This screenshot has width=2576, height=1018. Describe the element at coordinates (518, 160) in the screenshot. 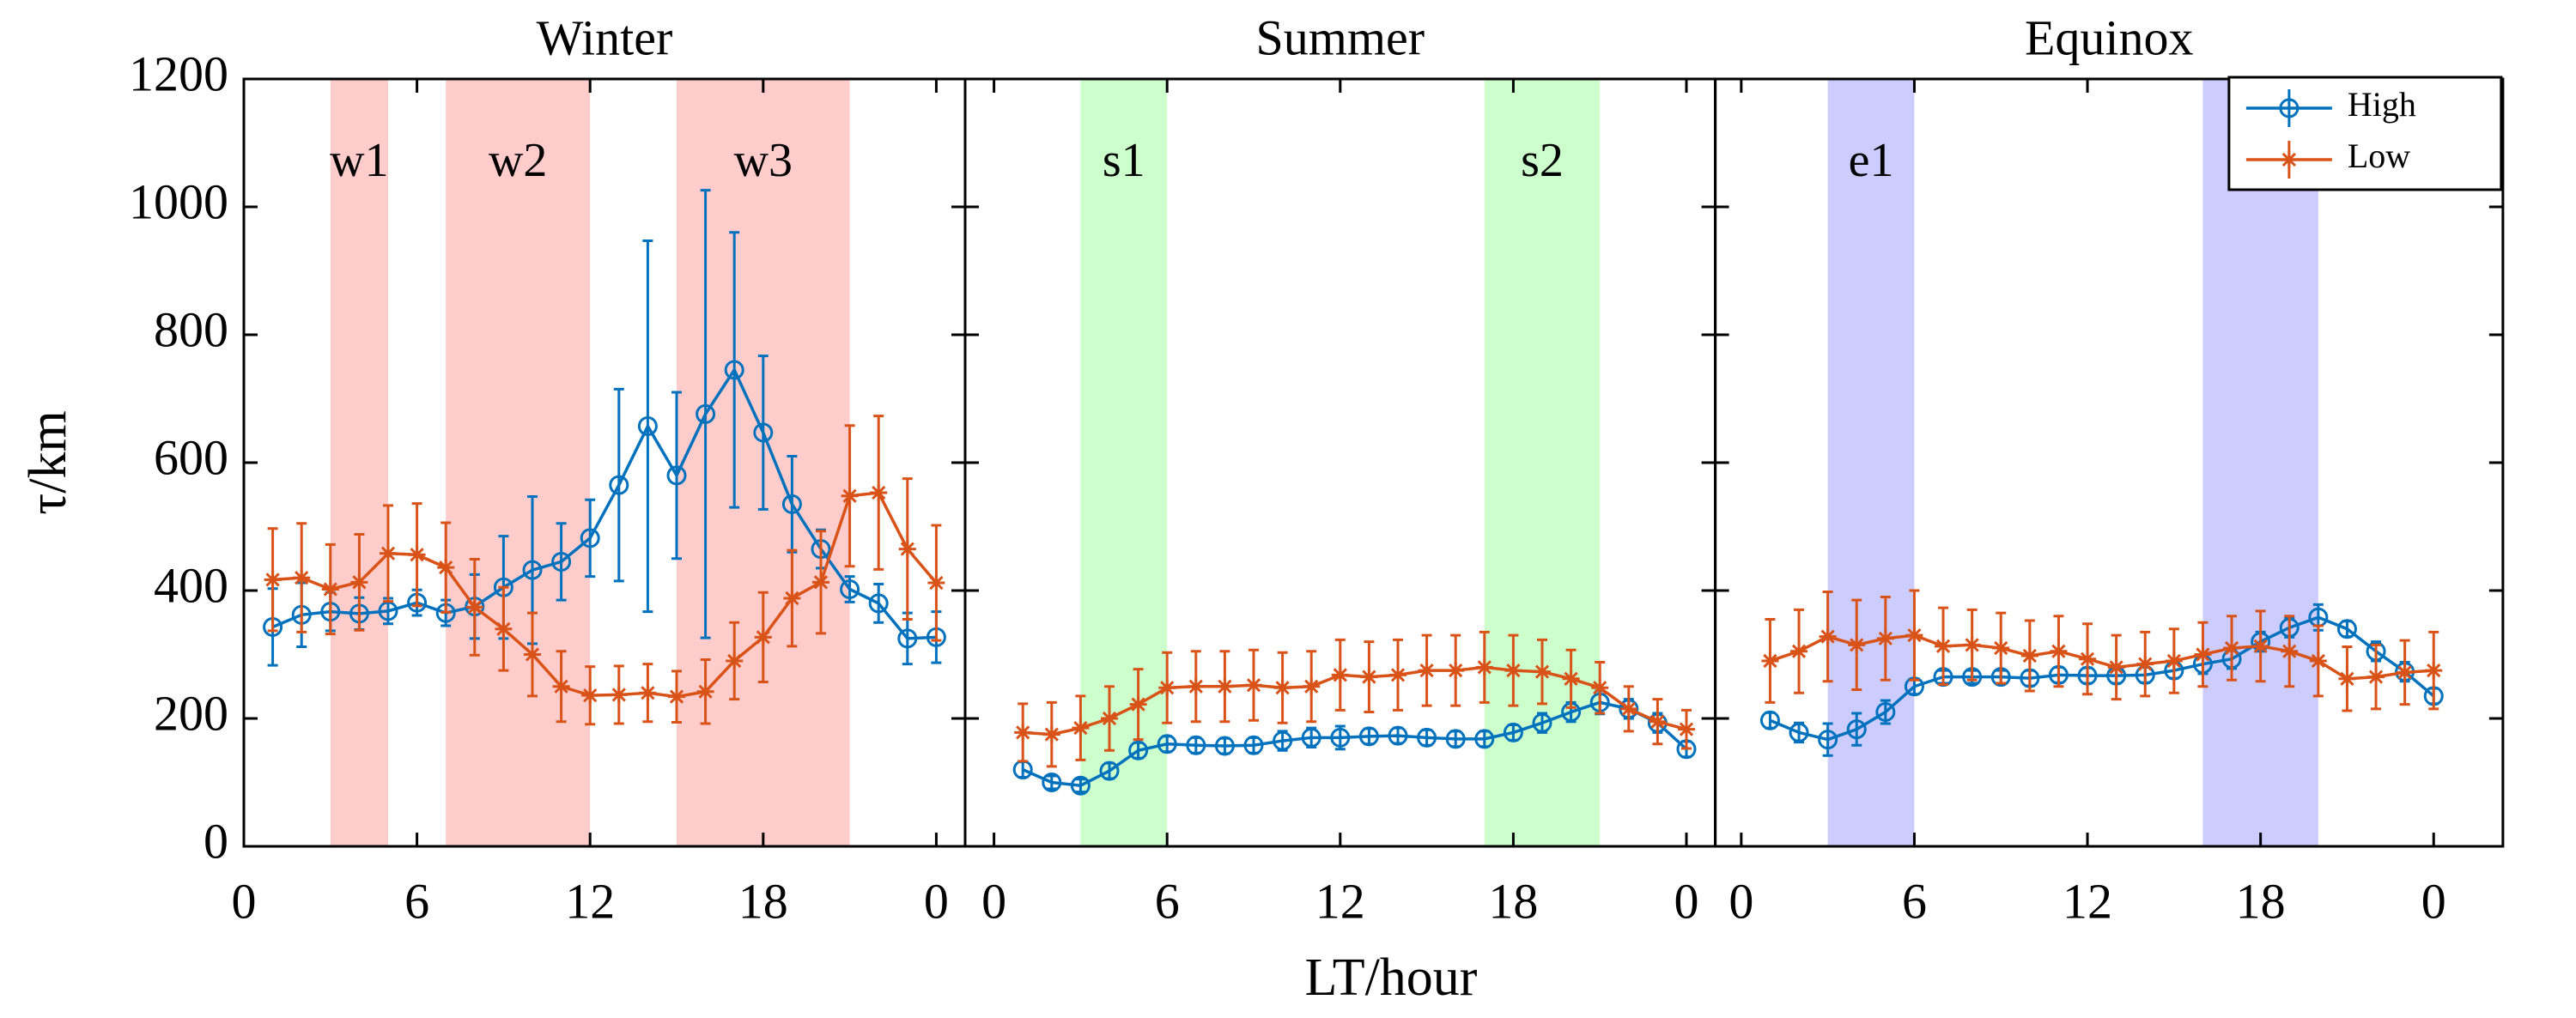

I see `region-label: w2` at that location.